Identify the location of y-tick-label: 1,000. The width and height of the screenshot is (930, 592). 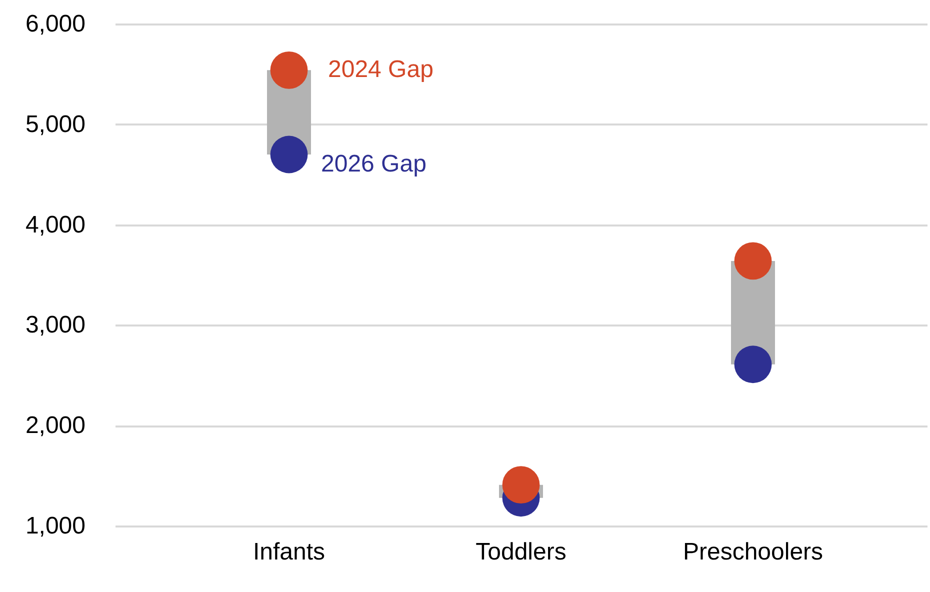
(55, 526).